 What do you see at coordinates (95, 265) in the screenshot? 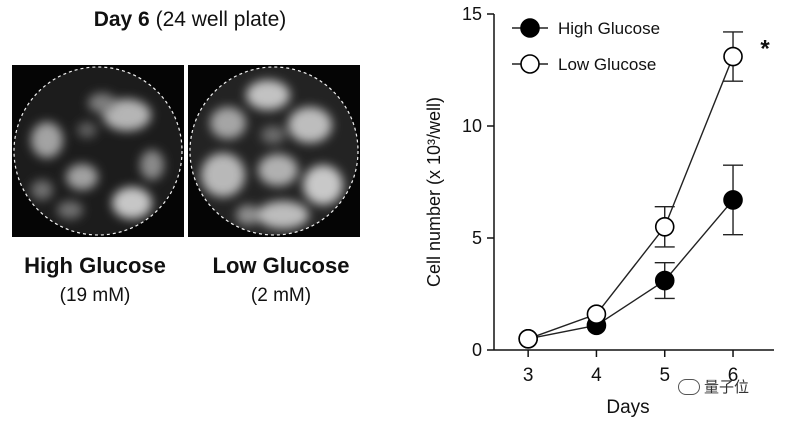
I see `well-name: High Glucose` at bounding box center [95, 265].